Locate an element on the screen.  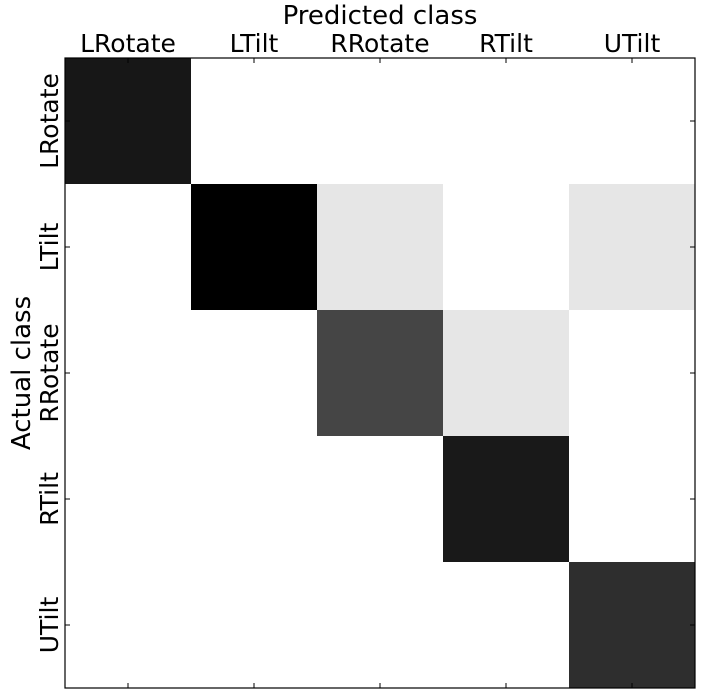
x-axis-label: Predicted class is located at coordinates (380, 16).